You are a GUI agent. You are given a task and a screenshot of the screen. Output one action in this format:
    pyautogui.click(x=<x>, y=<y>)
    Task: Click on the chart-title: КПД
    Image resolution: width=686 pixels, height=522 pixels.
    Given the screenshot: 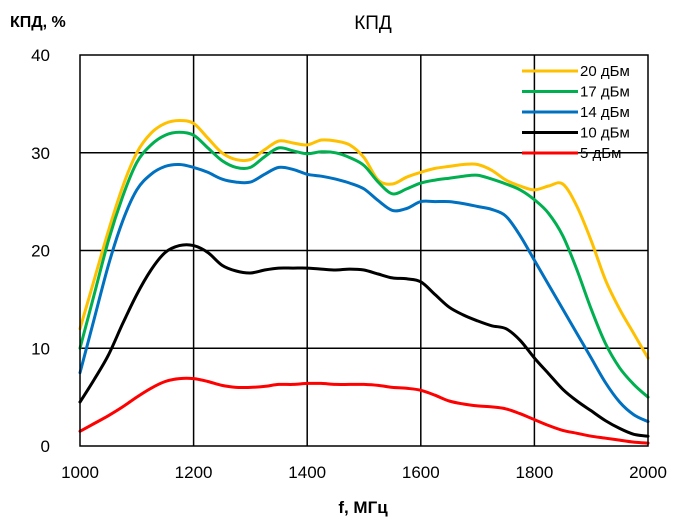 What is the action you would take?
    pyautogui.click(x=373, y=23)
    